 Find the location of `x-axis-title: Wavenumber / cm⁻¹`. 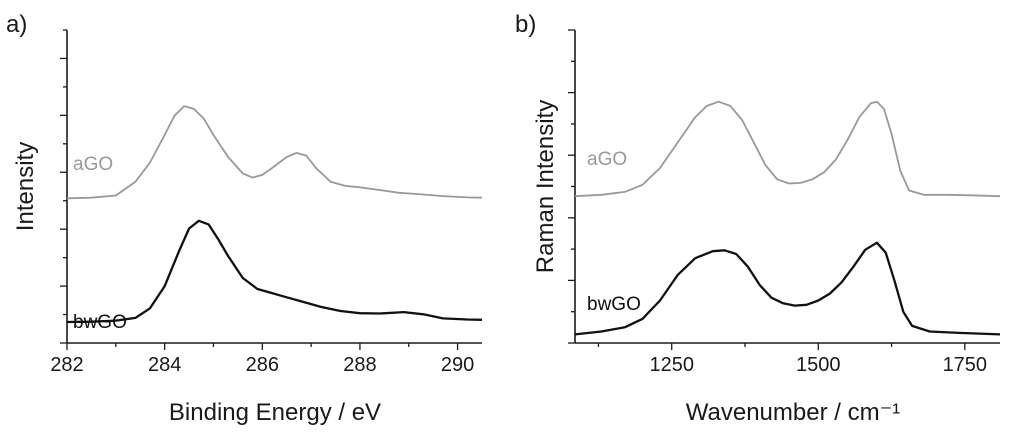

x-axis-title: Wavenumber / cm⁻¹ is located at coordinates (793, 412).